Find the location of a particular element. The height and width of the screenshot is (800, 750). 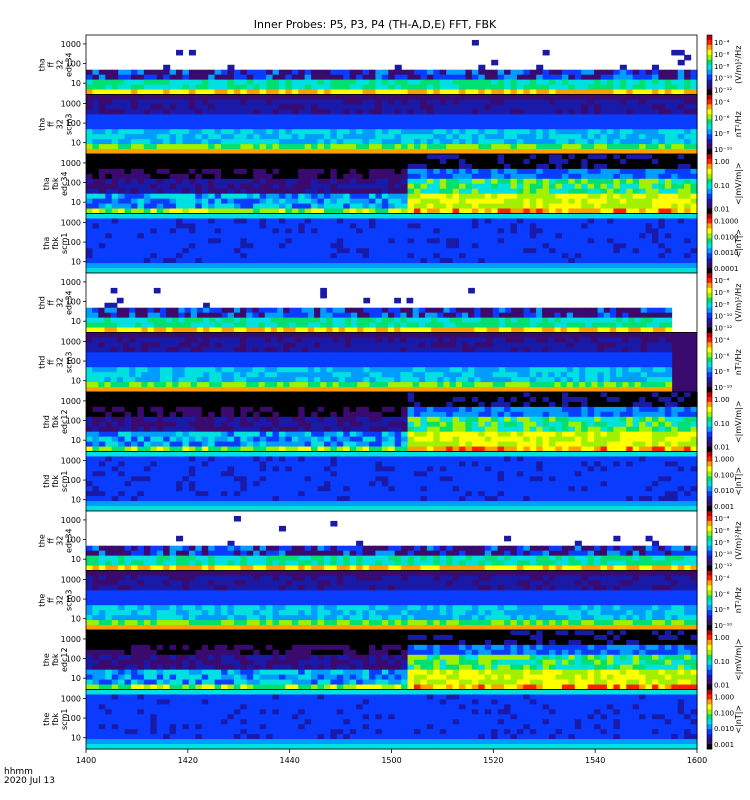

panel-label: tha is located at coordinates (42, 64).